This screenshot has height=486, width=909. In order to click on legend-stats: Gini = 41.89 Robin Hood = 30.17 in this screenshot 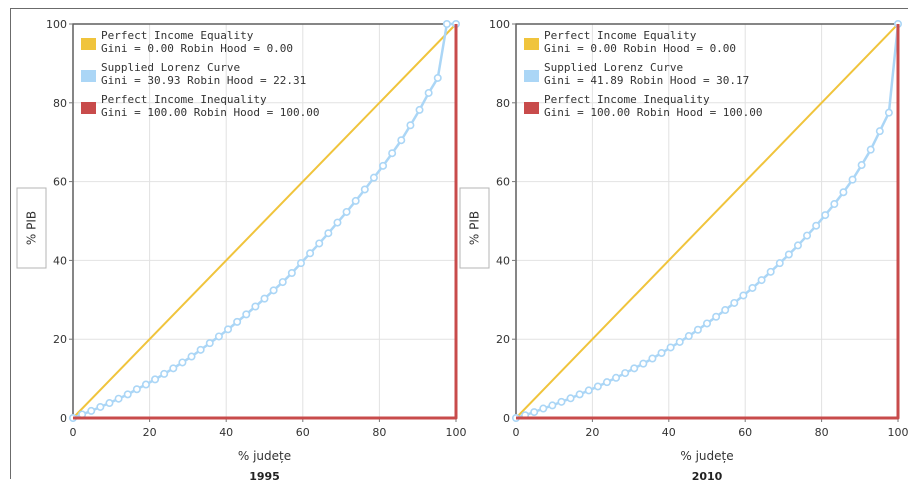, I will do `click(646, 80)`.